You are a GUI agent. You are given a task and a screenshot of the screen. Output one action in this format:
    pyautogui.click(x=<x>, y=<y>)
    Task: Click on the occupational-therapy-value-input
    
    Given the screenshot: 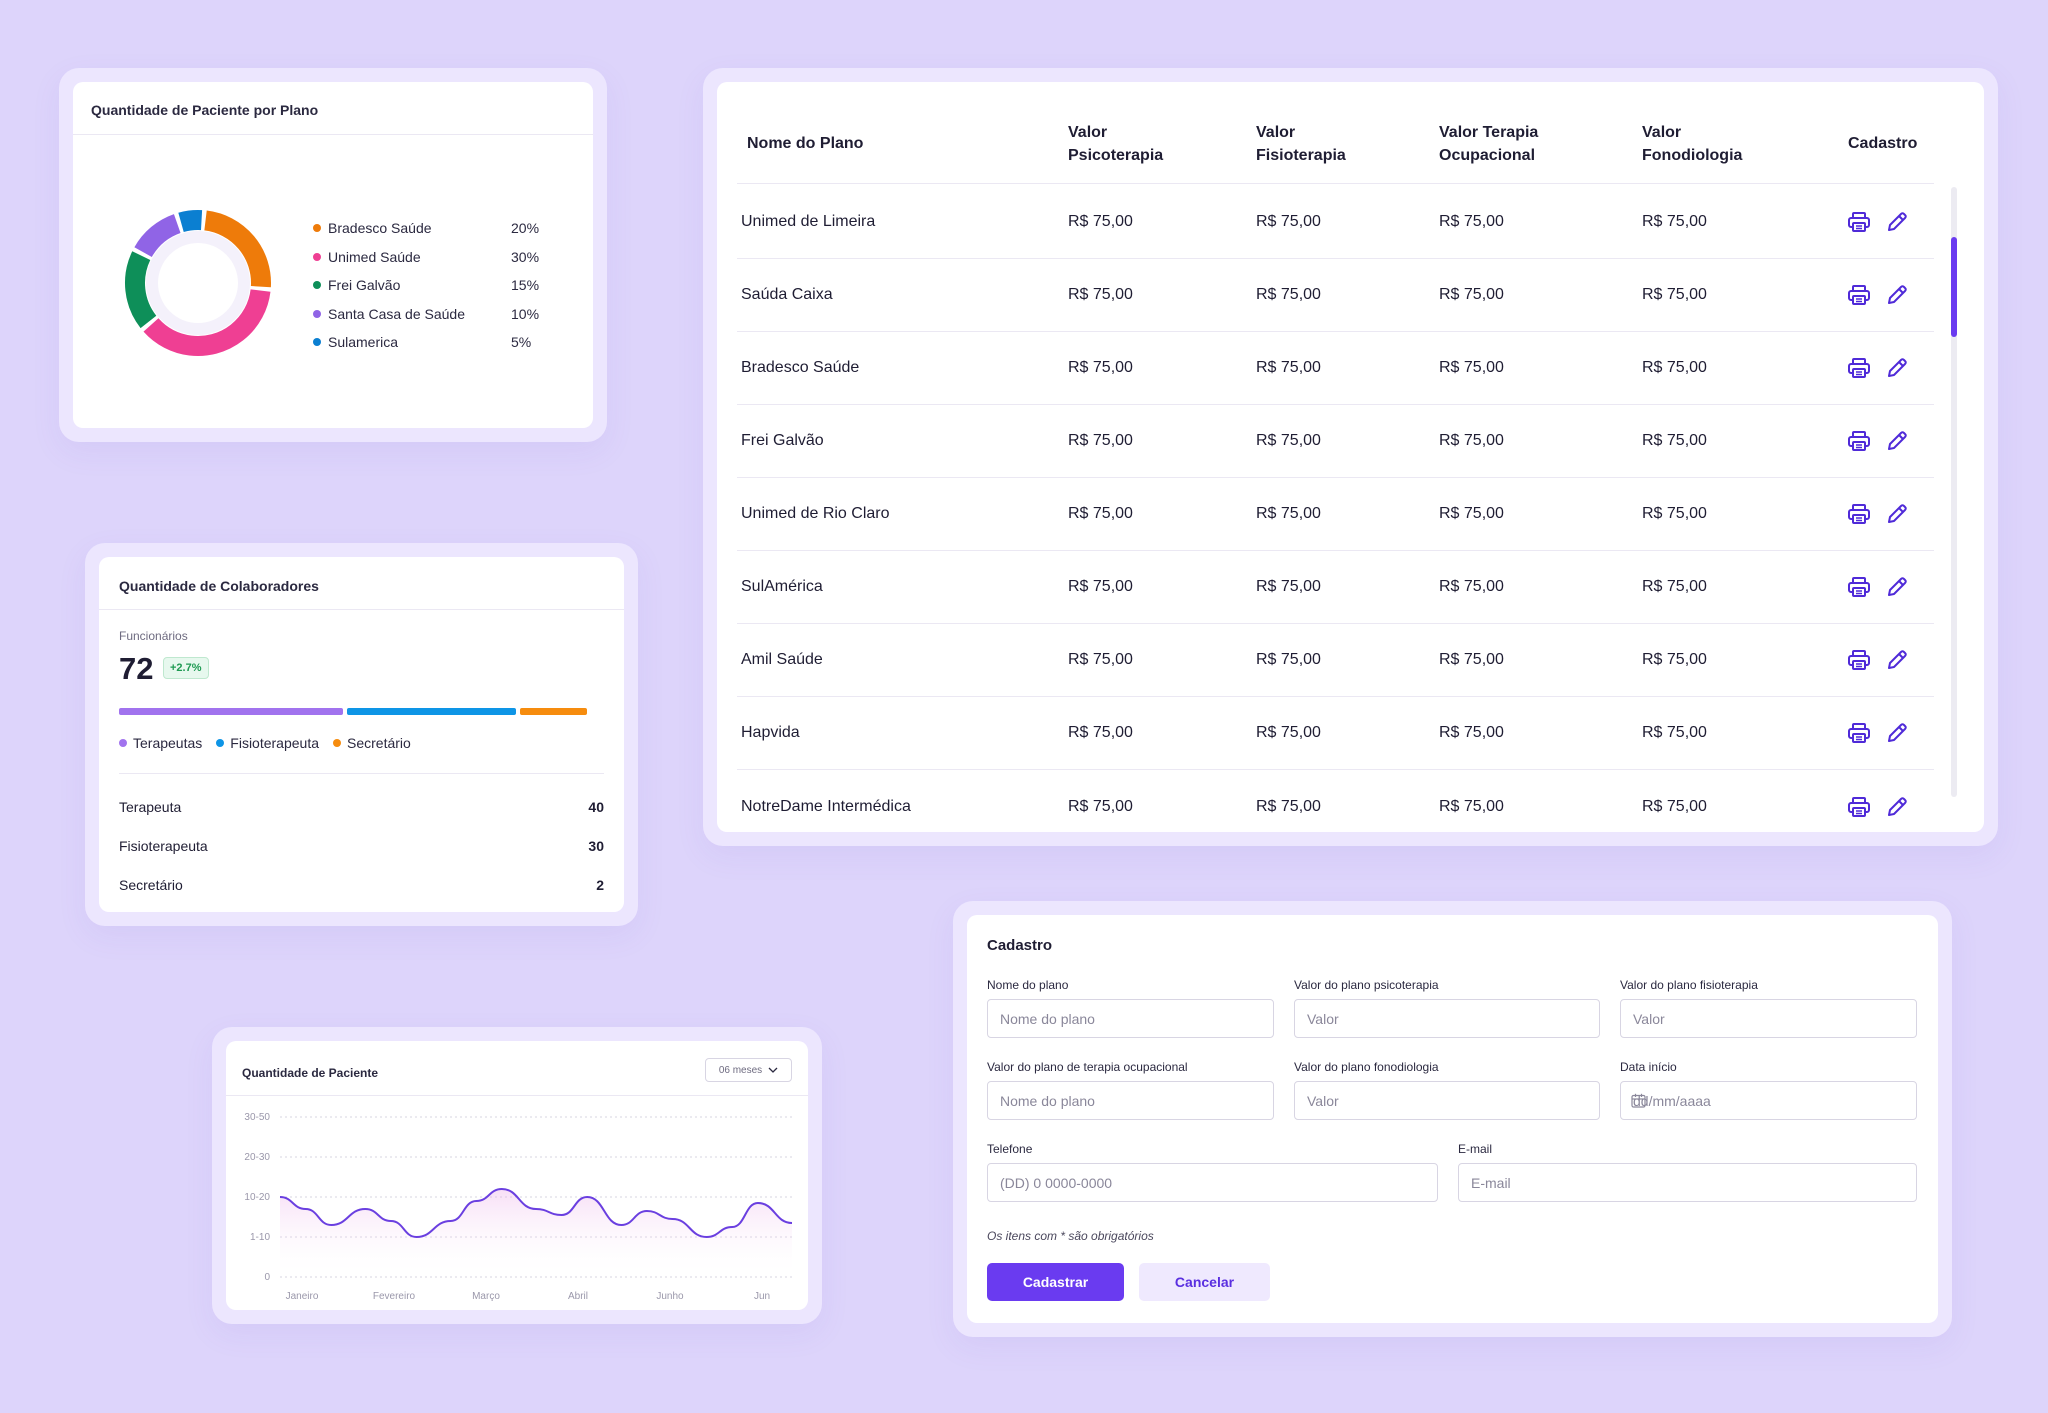 What is the action you would take?
    pyautogui.click(x=1130, y=1100)
    